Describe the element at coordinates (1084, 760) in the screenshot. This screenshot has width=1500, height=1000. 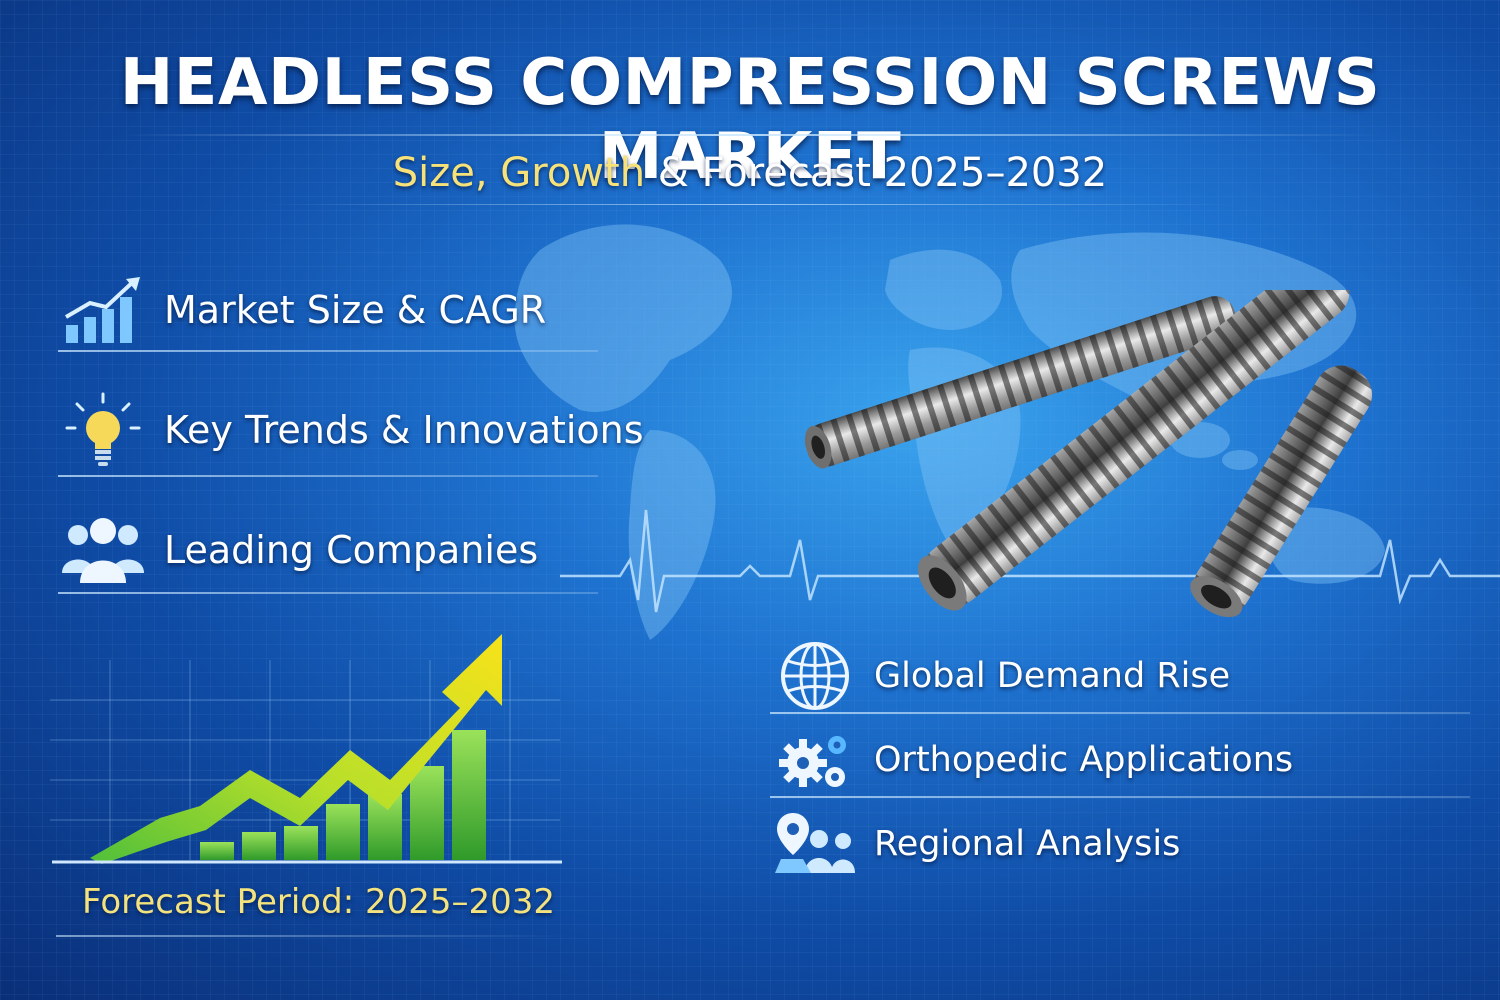
I see `feature-label: Orthopedic Applications` at that location.